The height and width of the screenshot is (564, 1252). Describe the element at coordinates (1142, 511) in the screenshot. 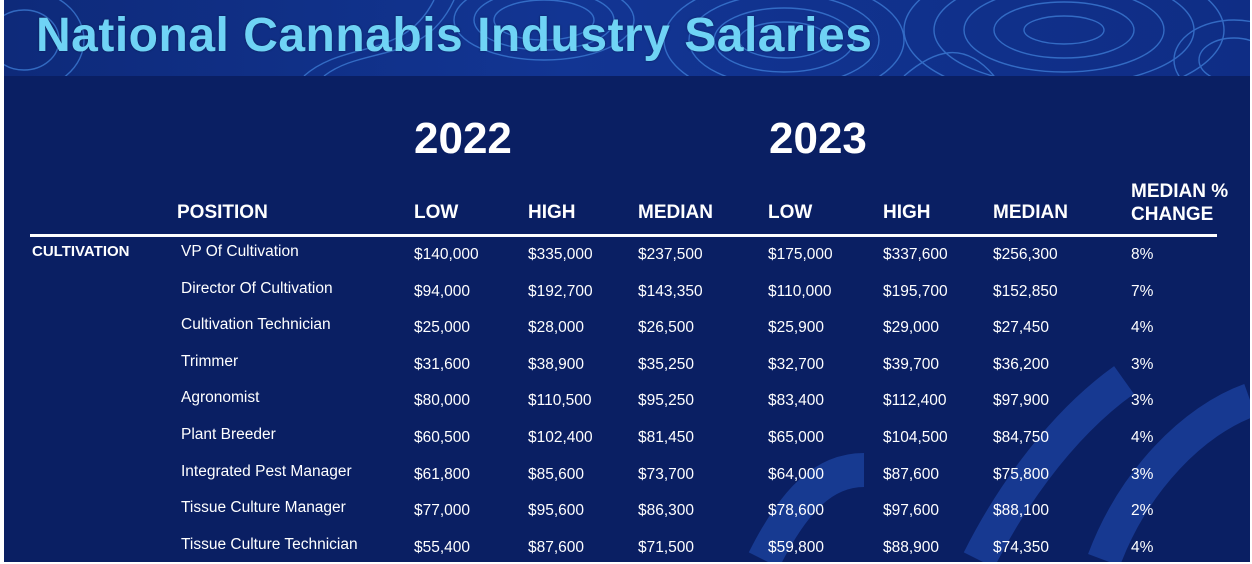

I see `cell-change: 2%` at that location.